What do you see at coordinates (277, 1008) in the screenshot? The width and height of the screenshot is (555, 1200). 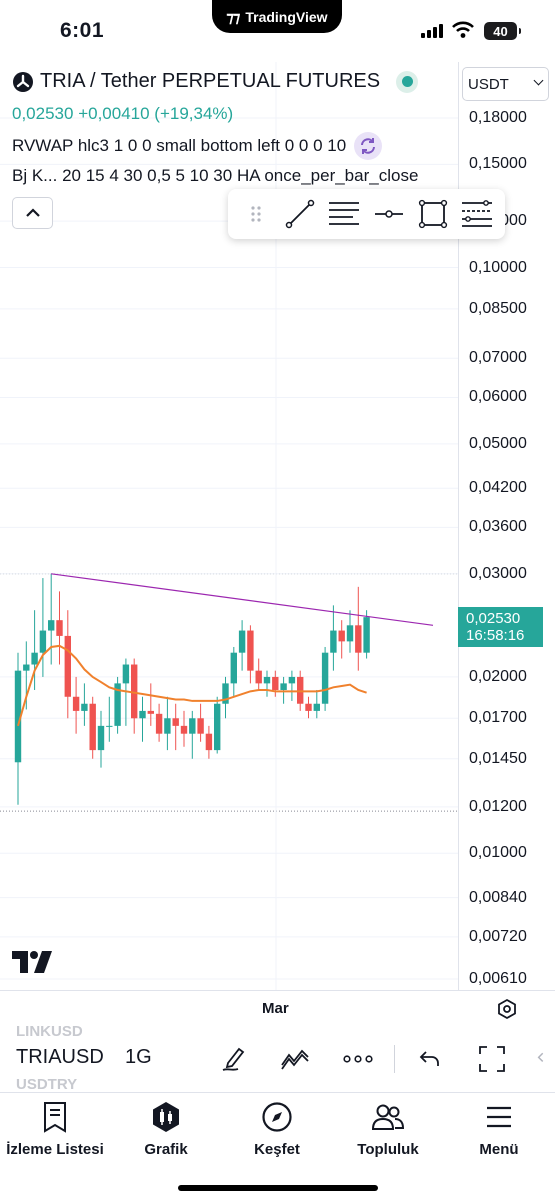 I see `time-axis: Mar` at bounding box center [277, 1008].